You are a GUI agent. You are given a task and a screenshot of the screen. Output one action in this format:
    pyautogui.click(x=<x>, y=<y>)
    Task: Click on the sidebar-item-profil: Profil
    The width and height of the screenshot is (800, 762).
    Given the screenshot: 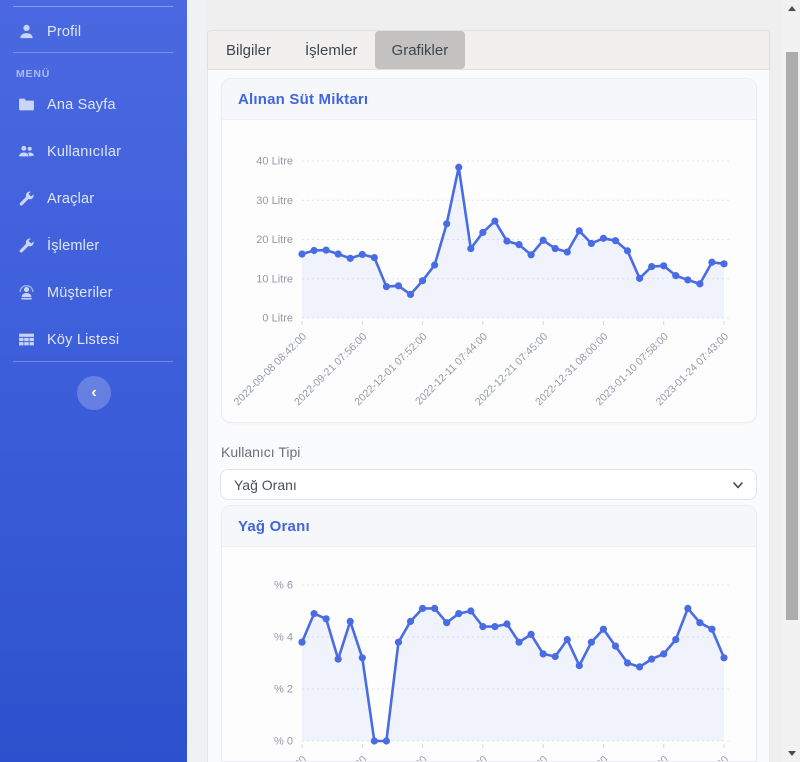 What is the action you would take?
    pyautogui.click(x=49, y=31)
    